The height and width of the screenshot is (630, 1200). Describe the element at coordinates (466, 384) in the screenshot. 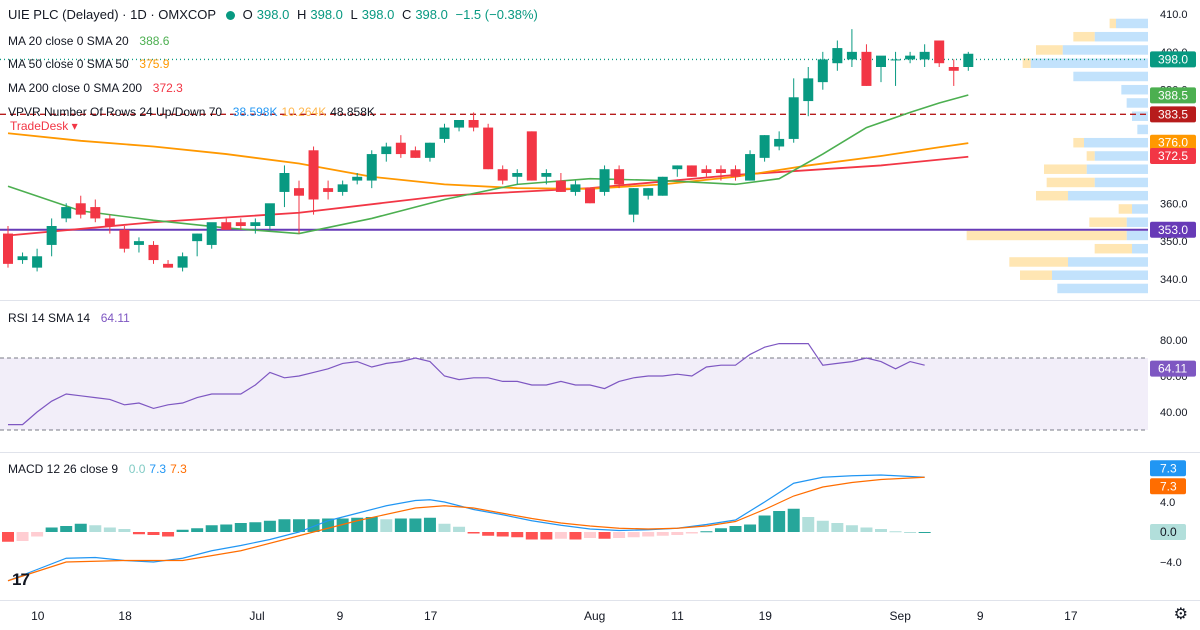

I see `rsi-line` at that location.